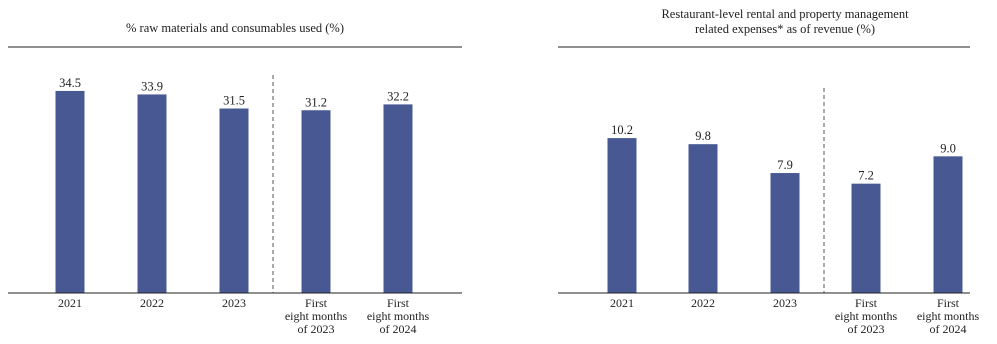 The image size is (997, 344). What do you see at coordinates (398, 96) in the screenshot?
I see `data-label: 32.2` at bounding box center [398, 96].